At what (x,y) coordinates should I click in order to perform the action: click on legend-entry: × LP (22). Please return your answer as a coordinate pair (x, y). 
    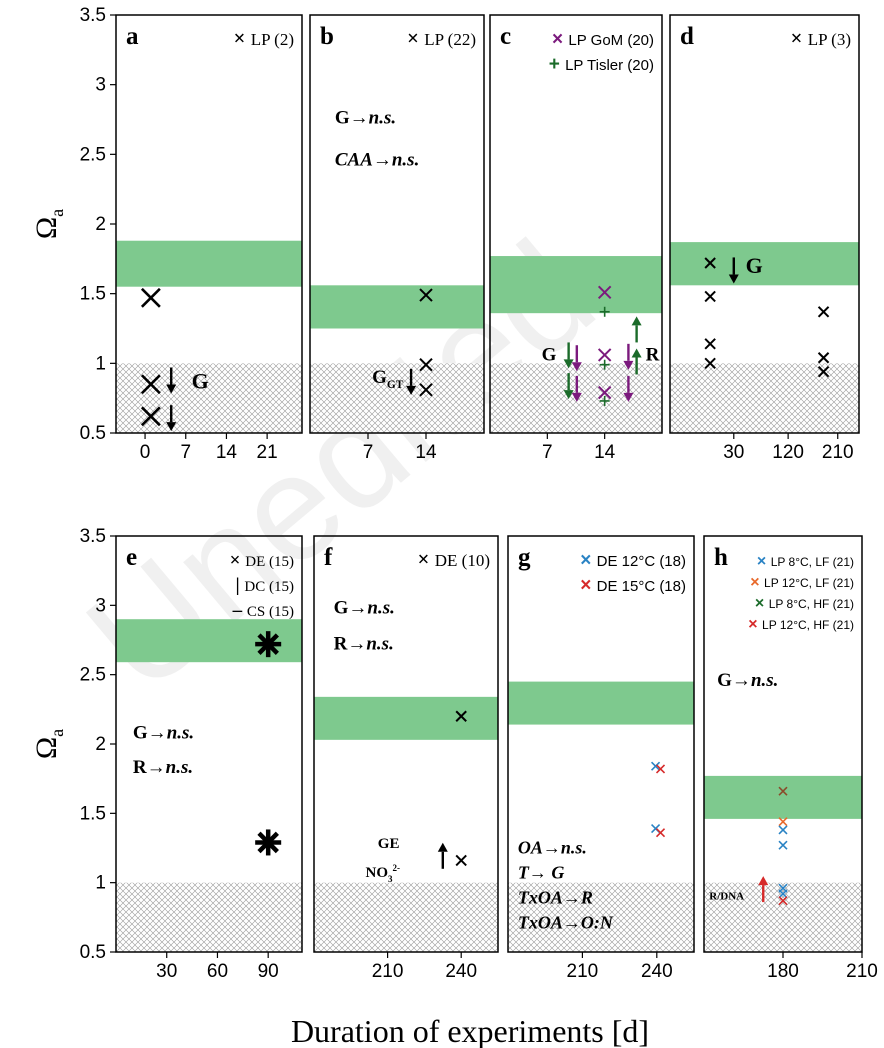
    Looking at the image, I should click on (441, 38).